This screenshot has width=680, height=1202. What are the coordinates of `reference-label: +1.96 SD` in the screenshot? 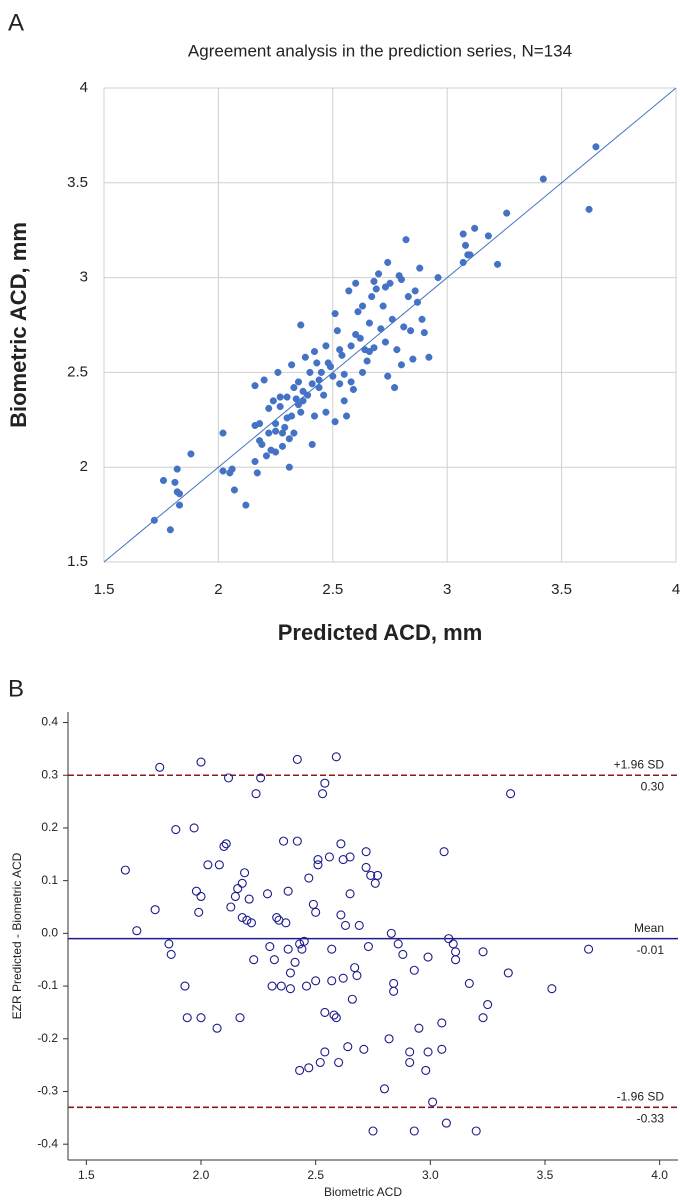 It's located at (639, 764).